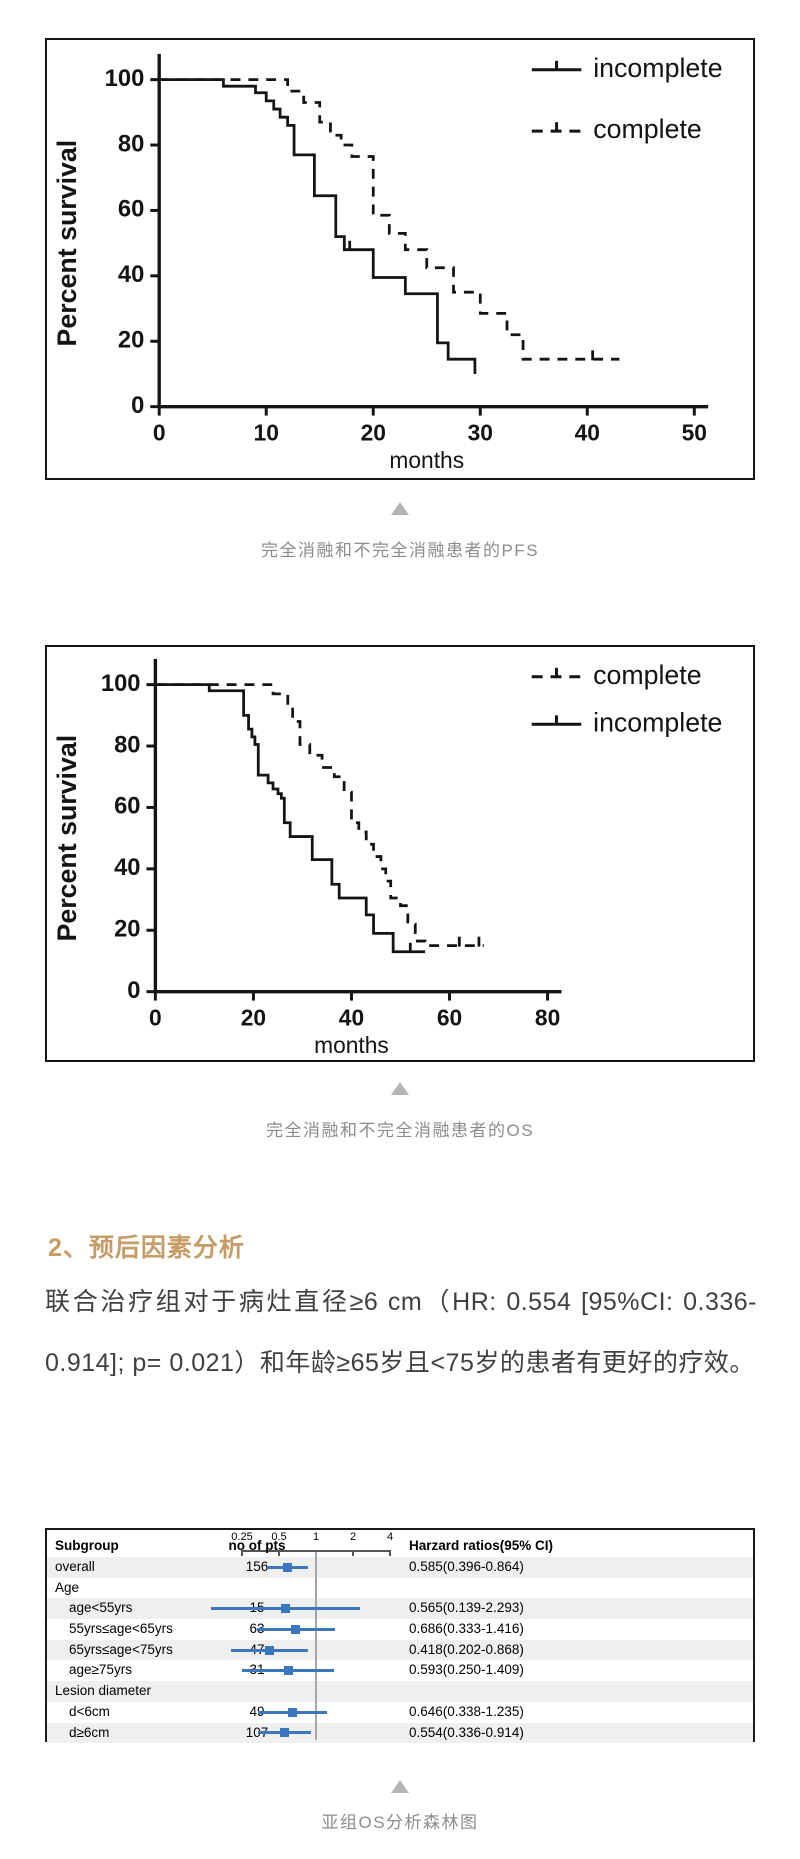 The width and height of the screenshot is (800, 1859). Describe the element at coordinates (400, 1130) in the screenshot. I see `os-caption: 完全消融和不完全消融患者的OS` at that location.